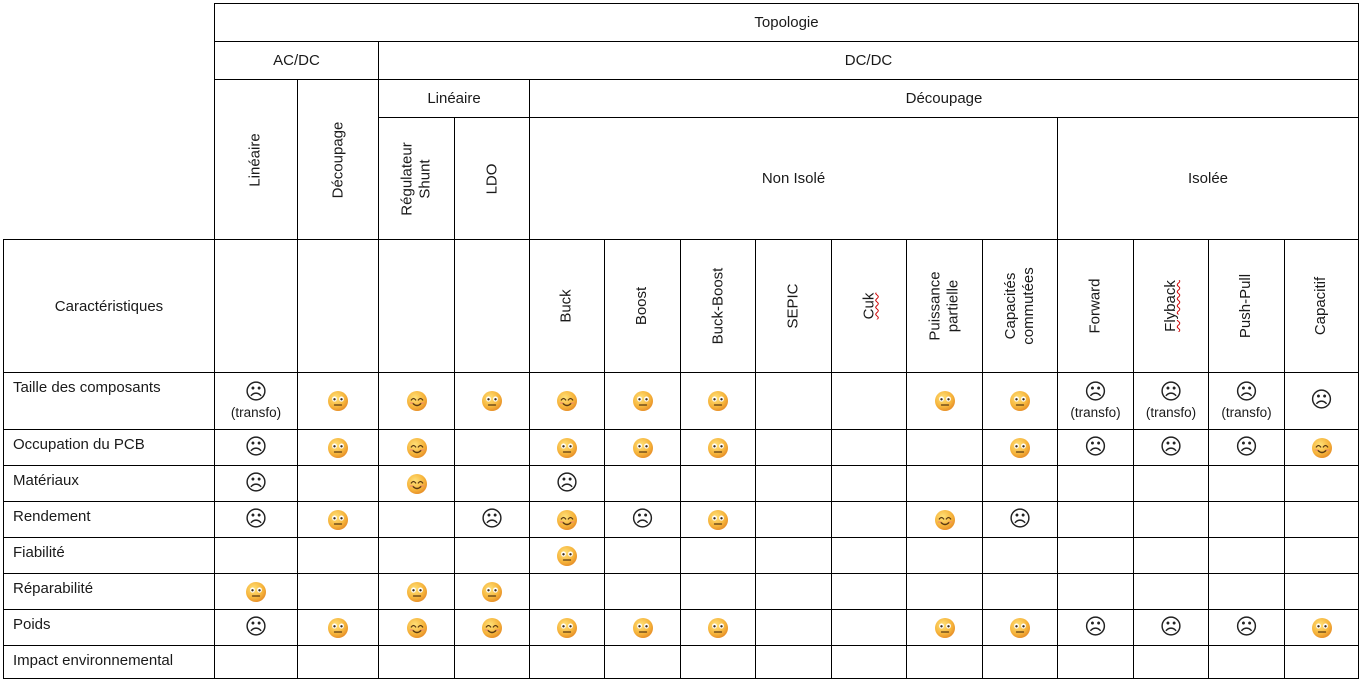 This screenshot has height=682, width=1362. What do you see at coordinates (717, 305) in the screenshot?
I see `column-header: Buck-Boost` at bounding box center [717, 305].